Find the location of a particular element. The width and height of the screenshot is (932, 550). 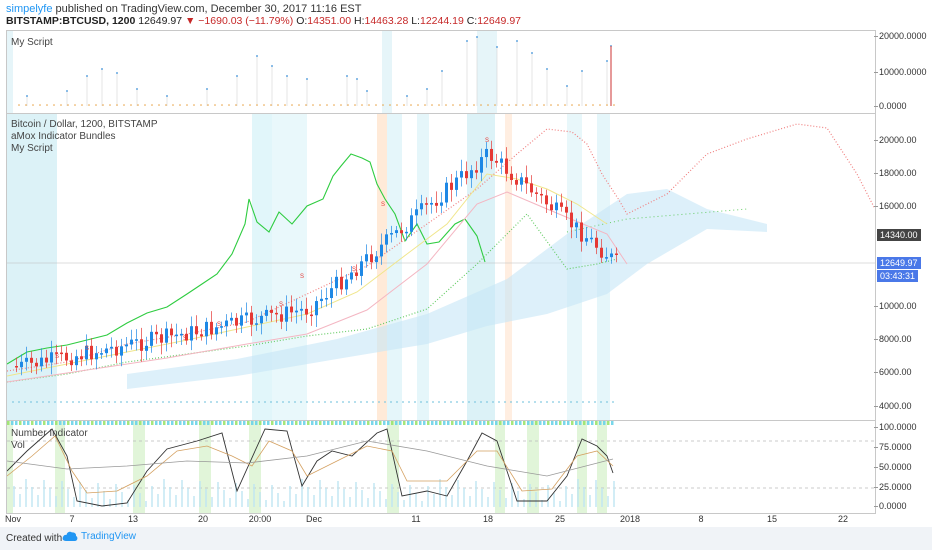

time-axis-tick: 20:00 is located at coordinates (260, 519).